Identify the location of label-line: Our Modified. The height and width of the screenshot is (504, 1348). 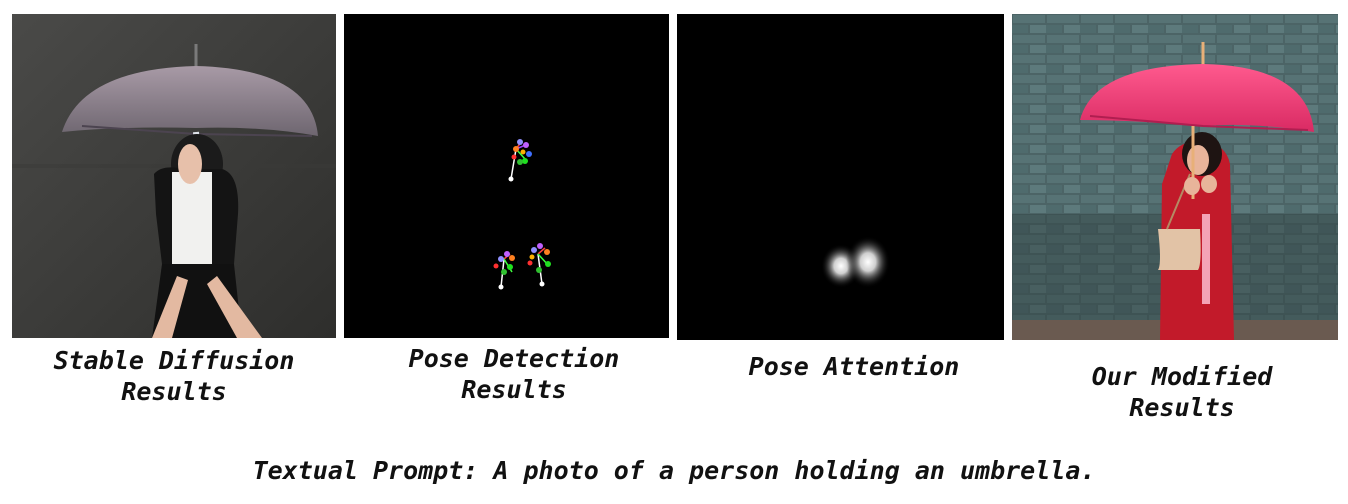
(1182, 376).